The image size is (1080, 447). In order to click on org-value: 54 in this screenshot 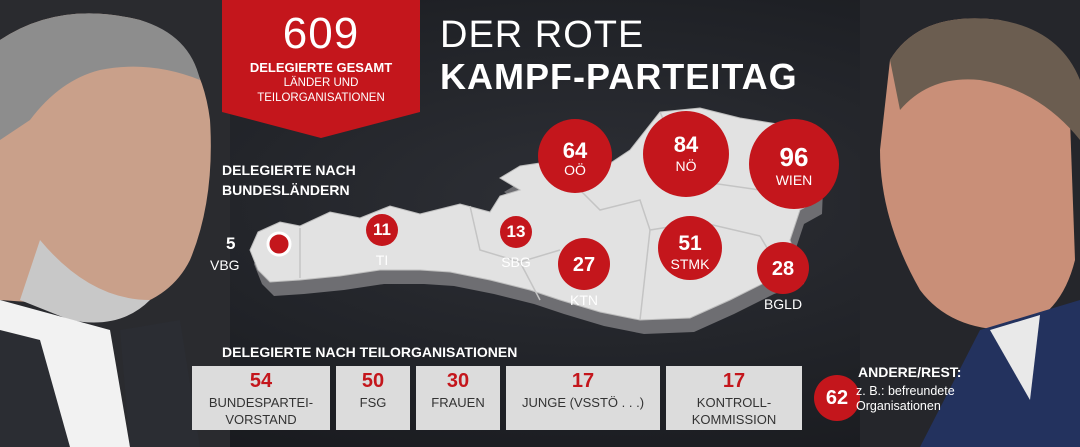, I will do `click(261, 381)`.